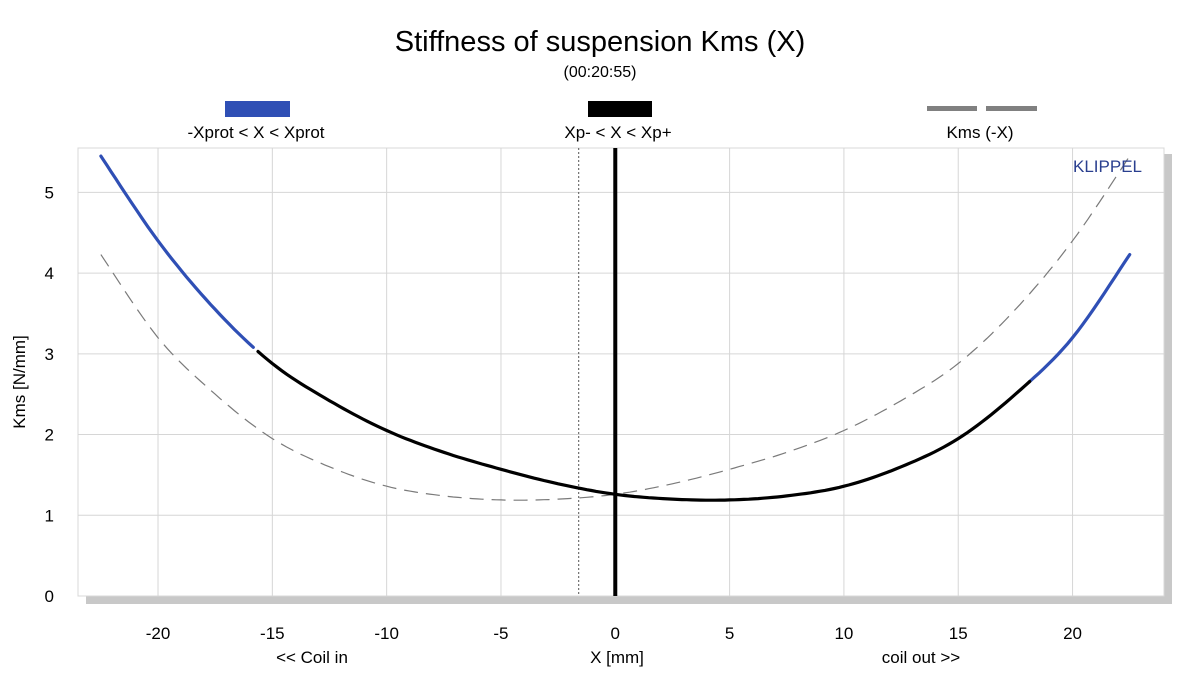  I want to click on x-tick-label-20: 20, so click(1072, 633).